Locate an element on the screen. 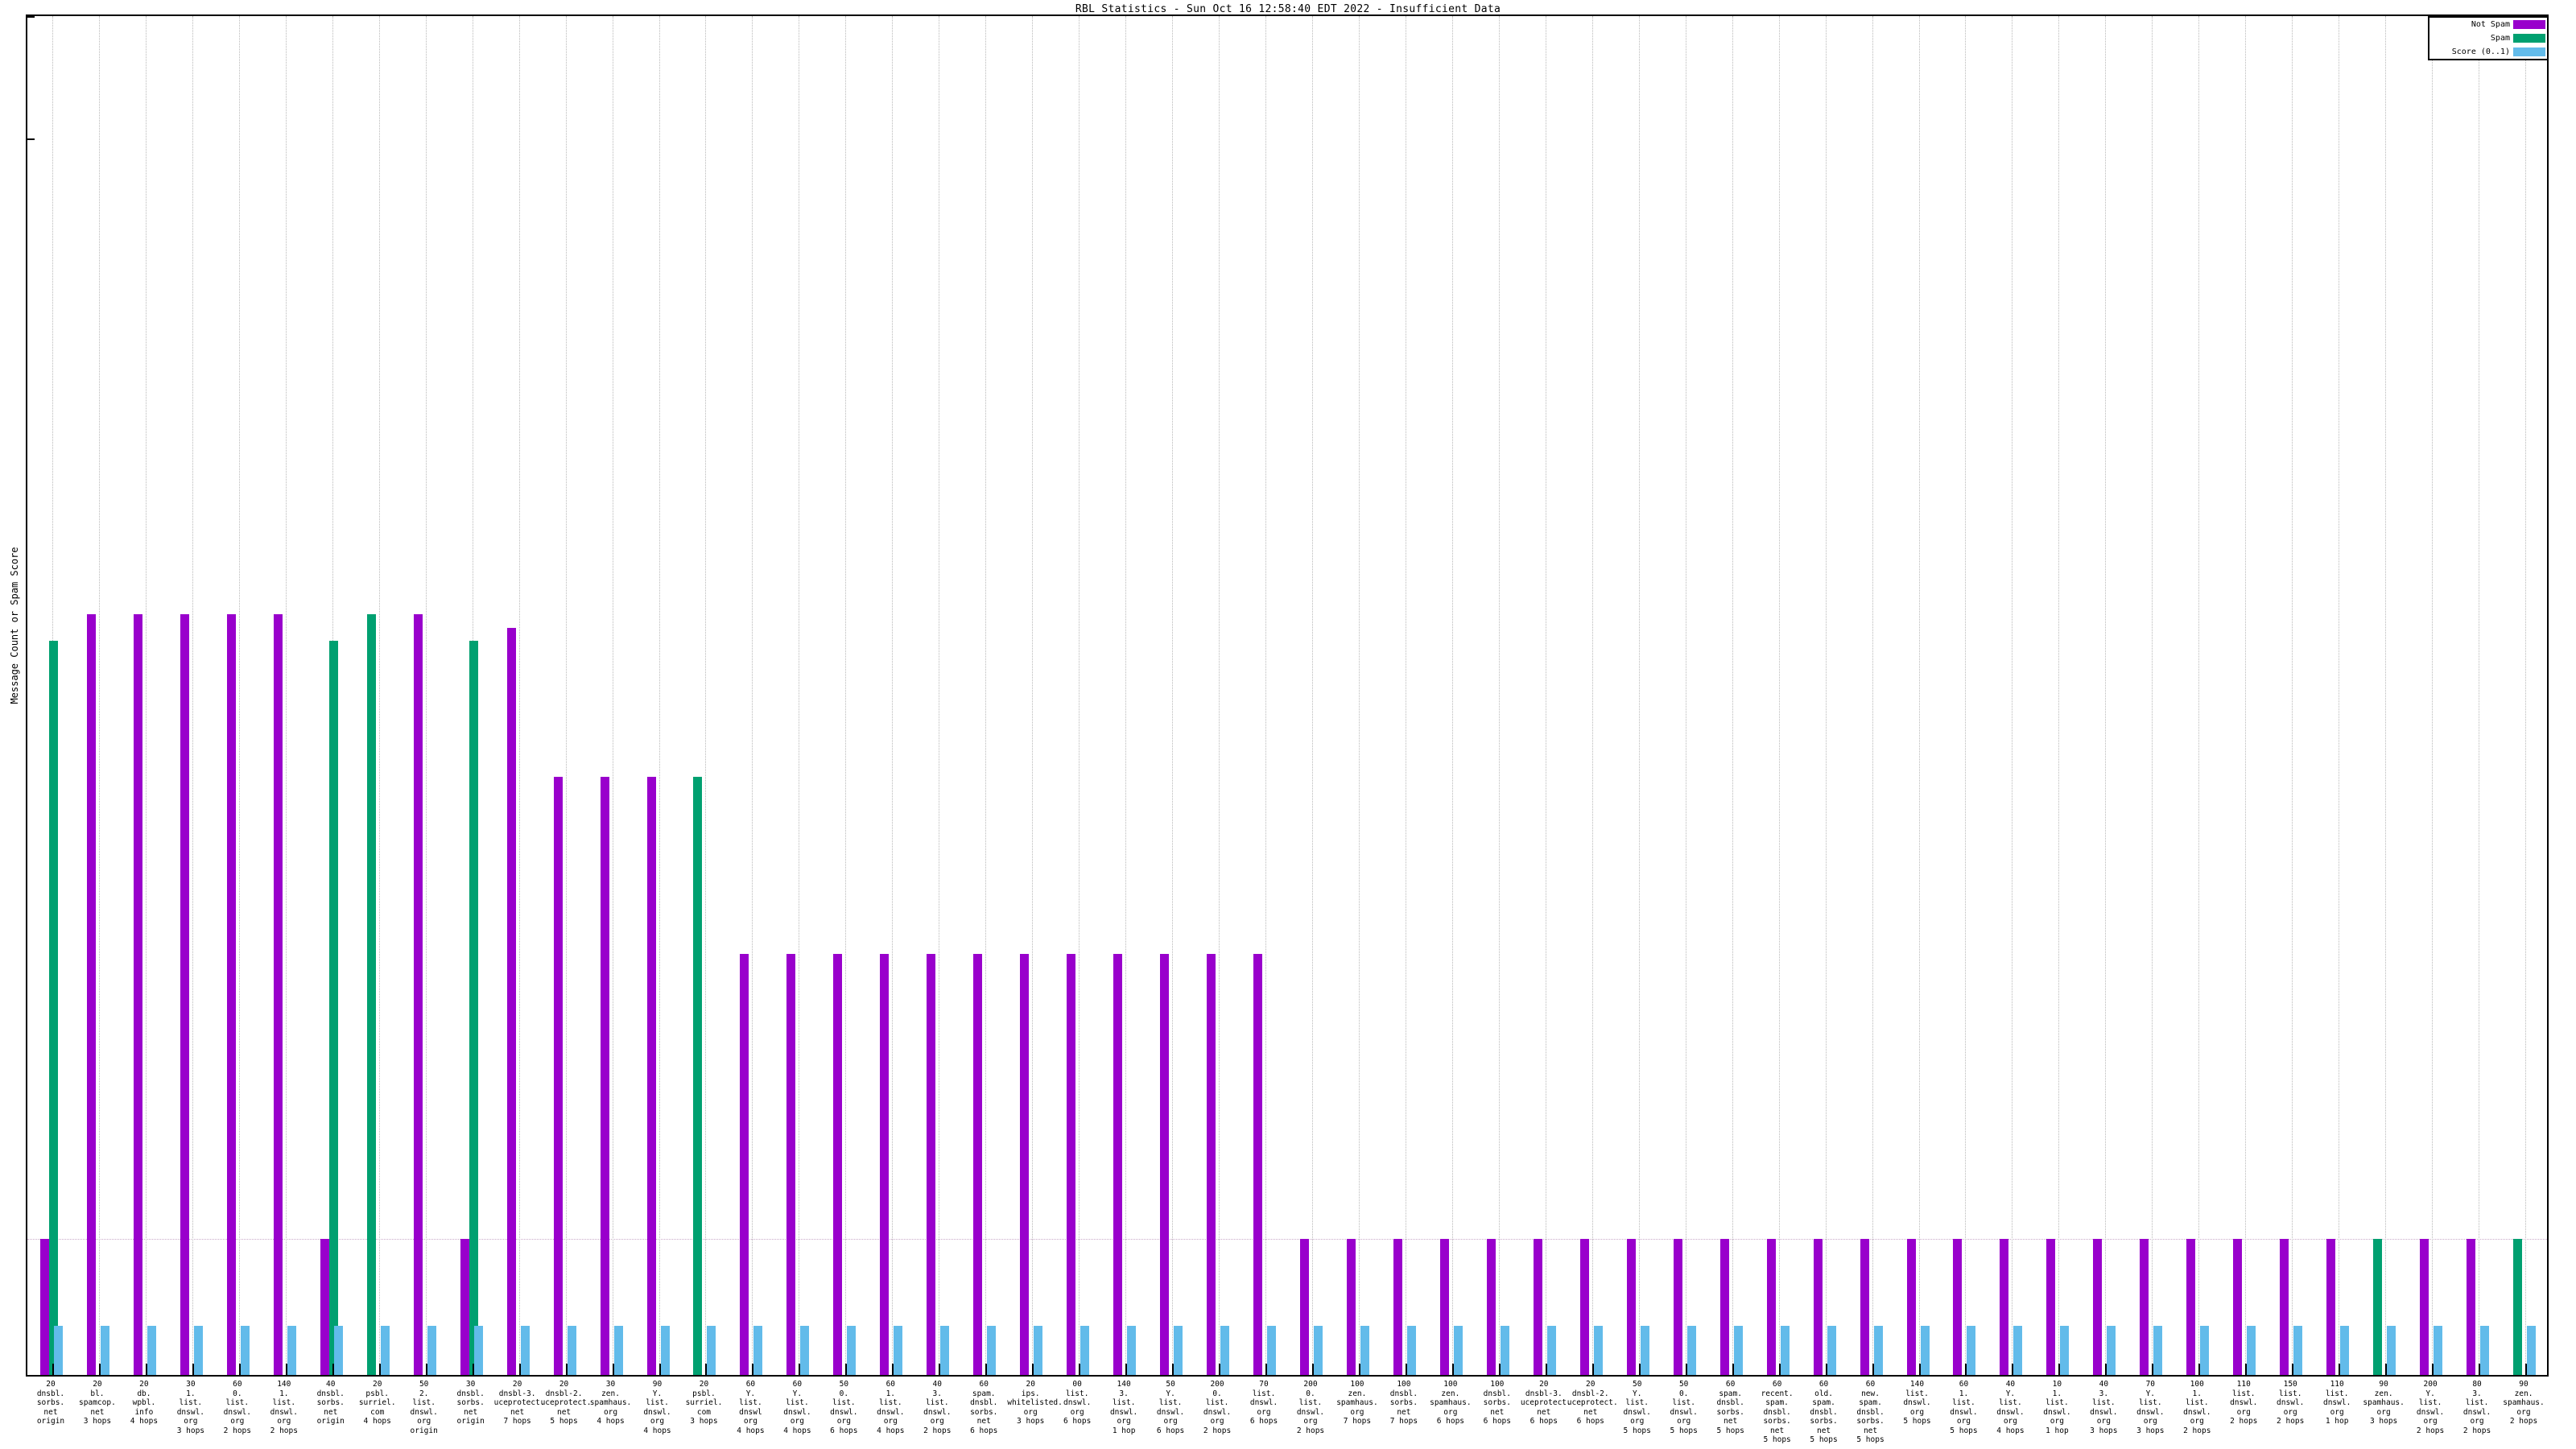 This screenshot has width=2576, height=1449. x-label-line: uceprotect. is located at coordinates (1592, 1402).